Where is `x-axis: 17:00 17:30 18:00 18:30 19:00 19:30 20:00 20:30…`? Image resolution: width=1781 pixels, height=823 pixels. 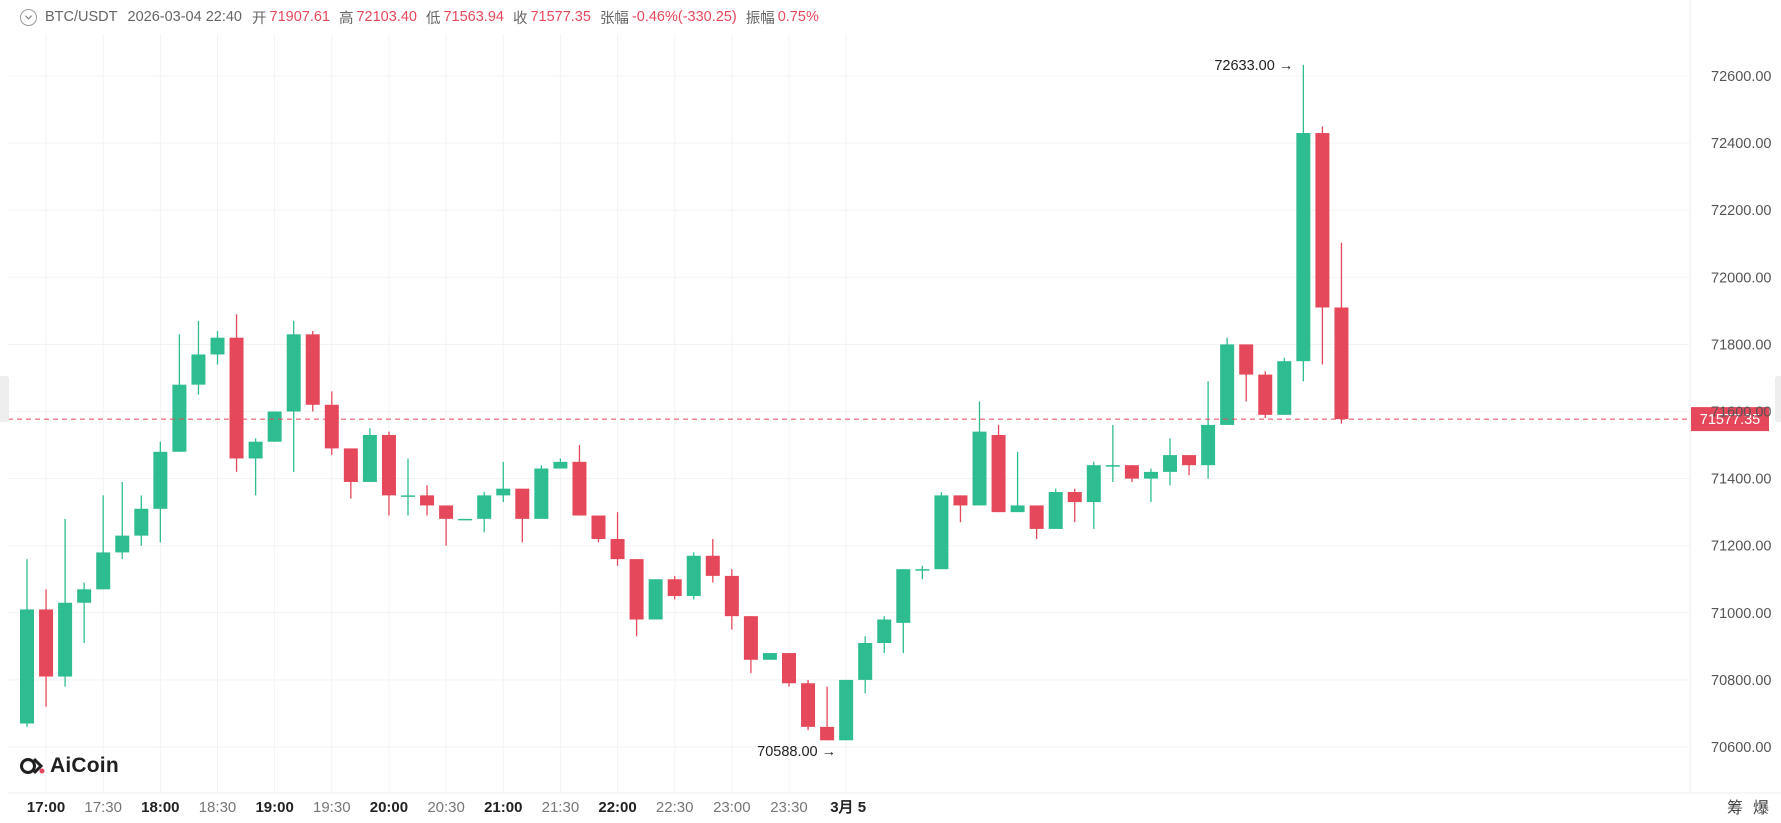 x-axis: 17:00 17:30 18:00 18:30 19:00 19:30 20:00 20:30… is located at coordinates (894, 804).